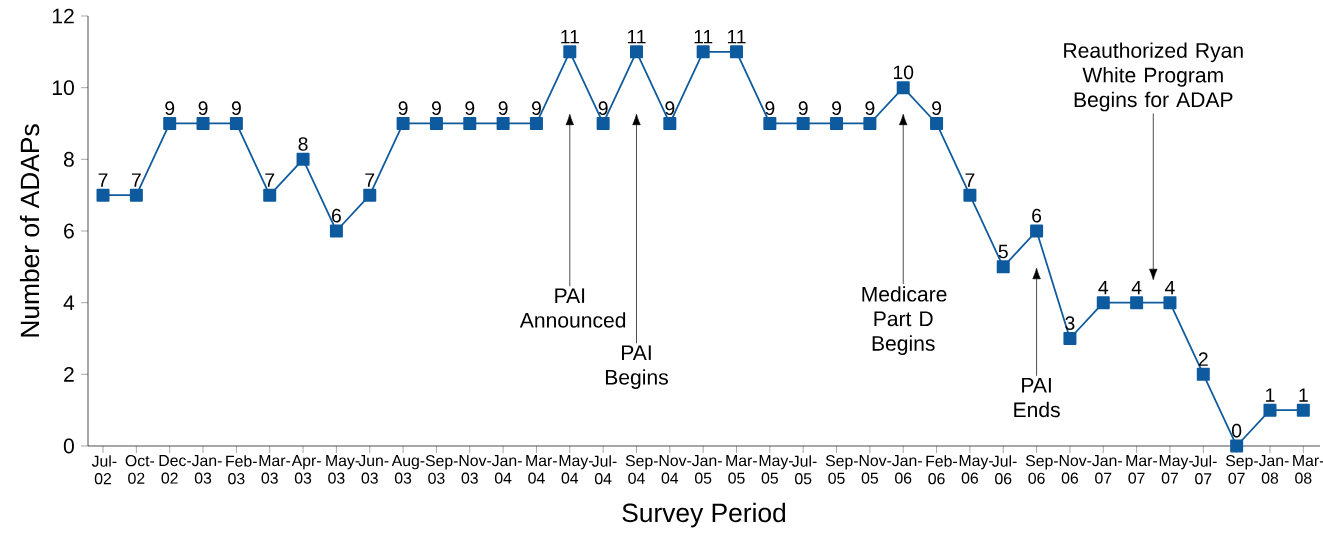 The height and width of the screenshot is (533, 1323). Describe the element at coordinates (68, 159) in the screenshot. I see `y-tick-label: 8` at that location.